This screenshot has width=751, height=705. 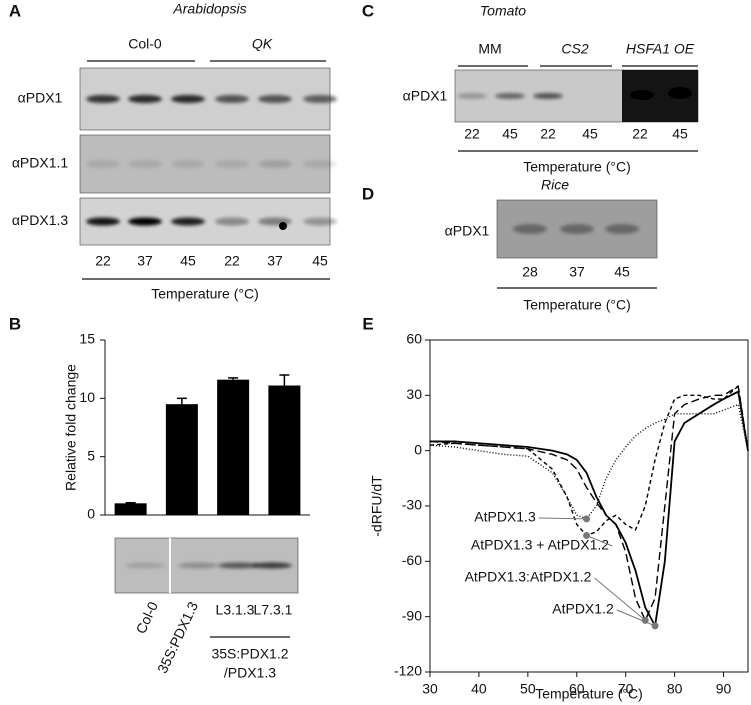 What do you see at coordinates (250, 673) in the screenshot?
I see `label: /PDX1.3` at bounding box center [250, 673].